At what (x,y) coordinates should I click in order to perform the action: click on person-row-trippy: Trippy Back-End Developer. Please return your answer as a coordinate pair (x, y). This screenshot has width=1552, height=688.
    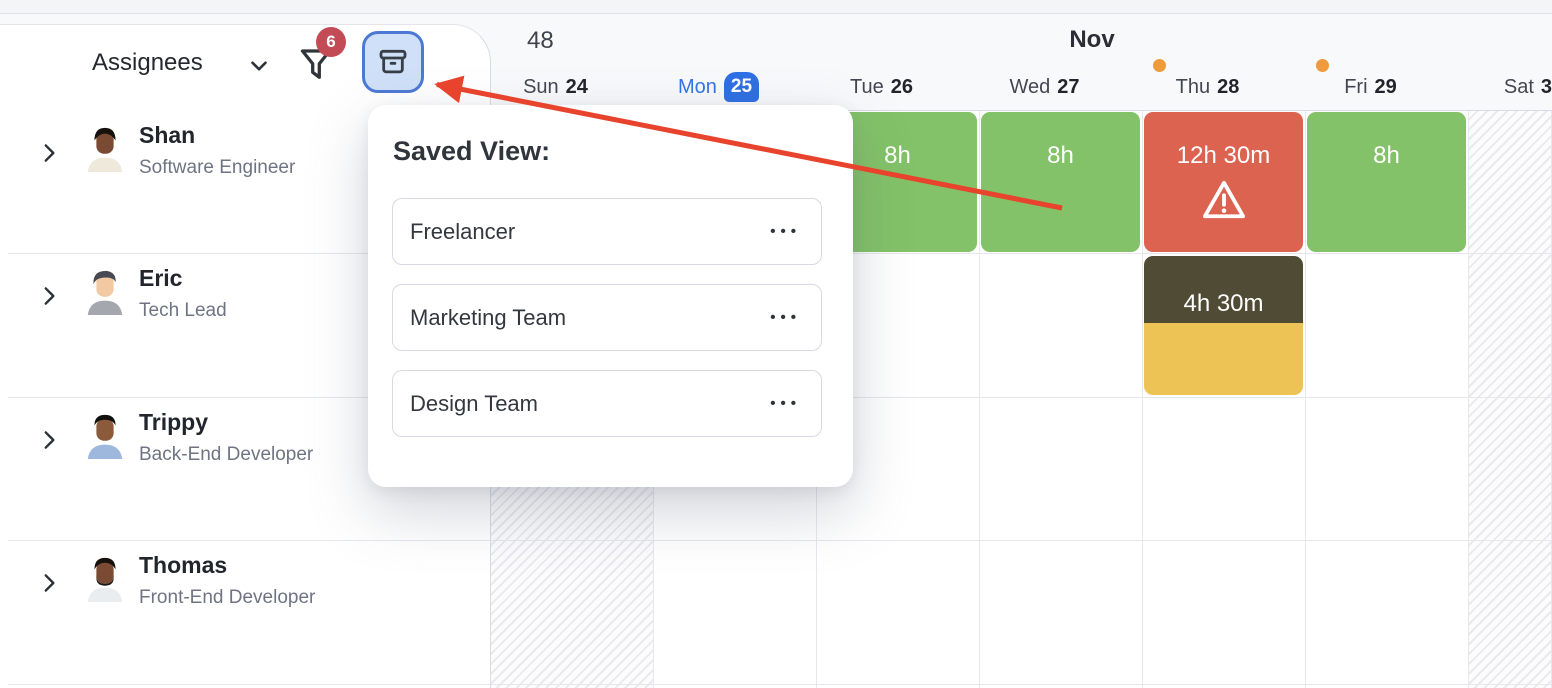
    Looking at the image, I should click on (245, 468).